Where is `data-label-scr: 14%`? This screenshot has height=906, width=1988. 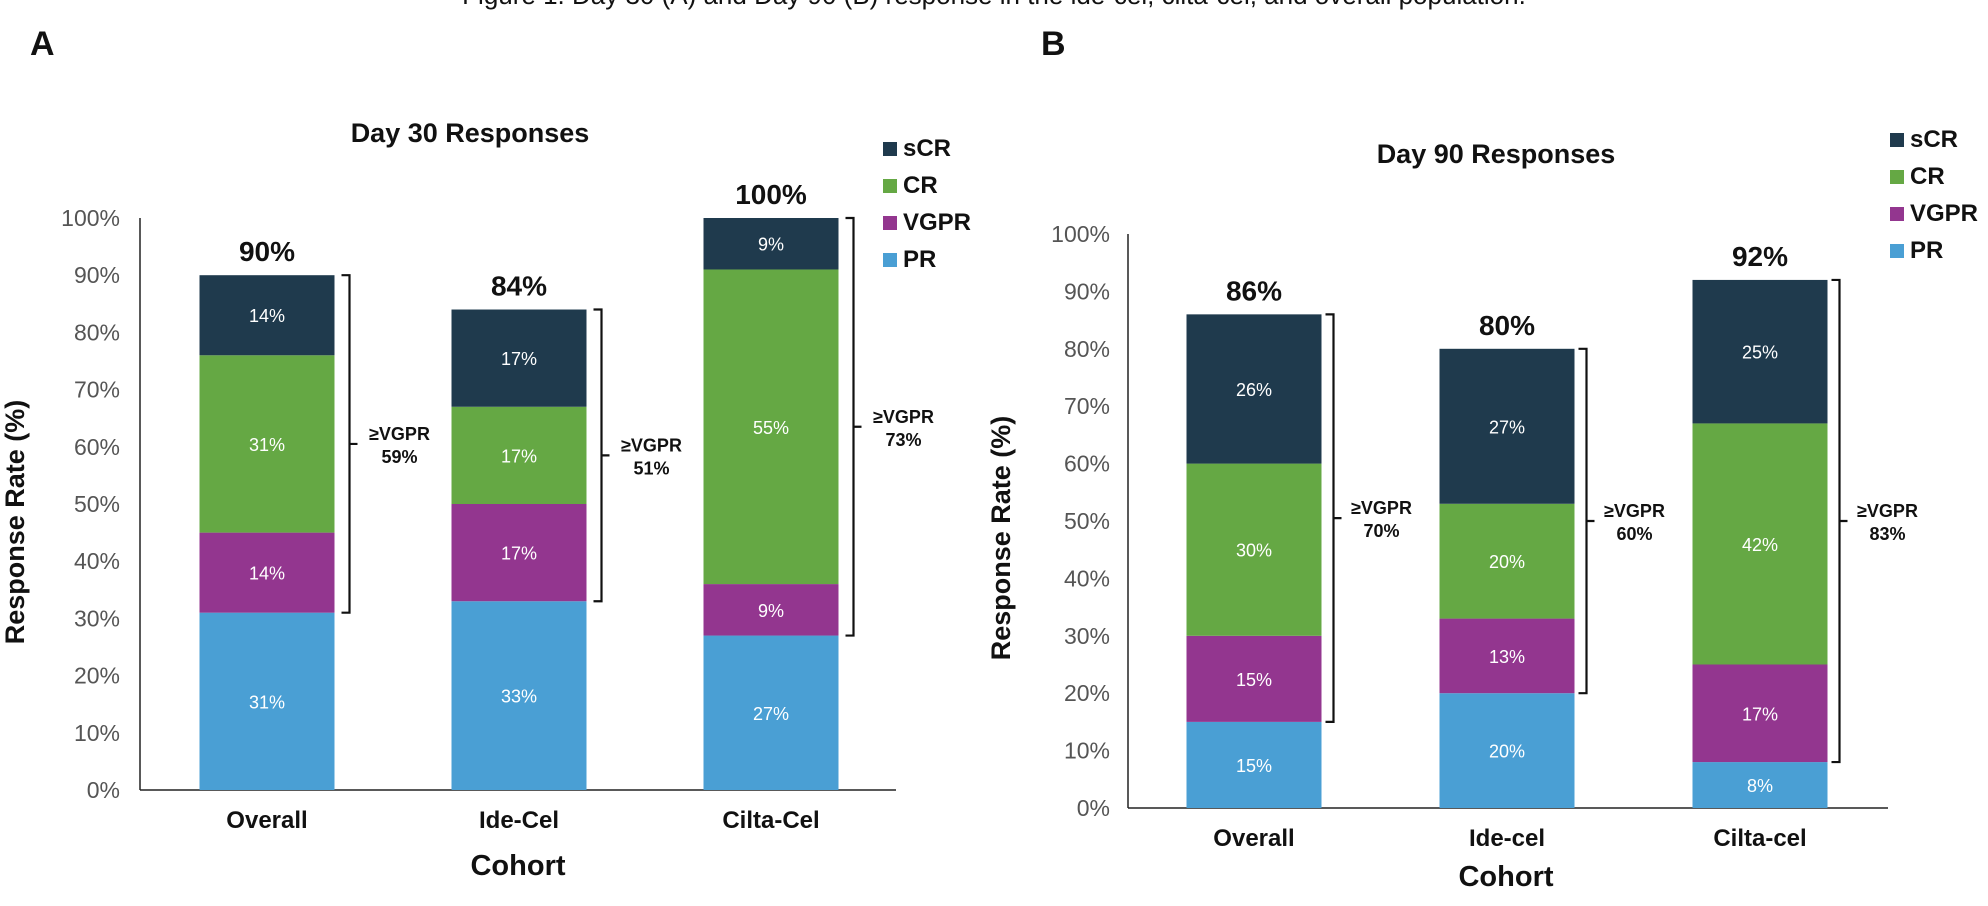 data-label-scr: 14% is located at coordinates (267, 316).